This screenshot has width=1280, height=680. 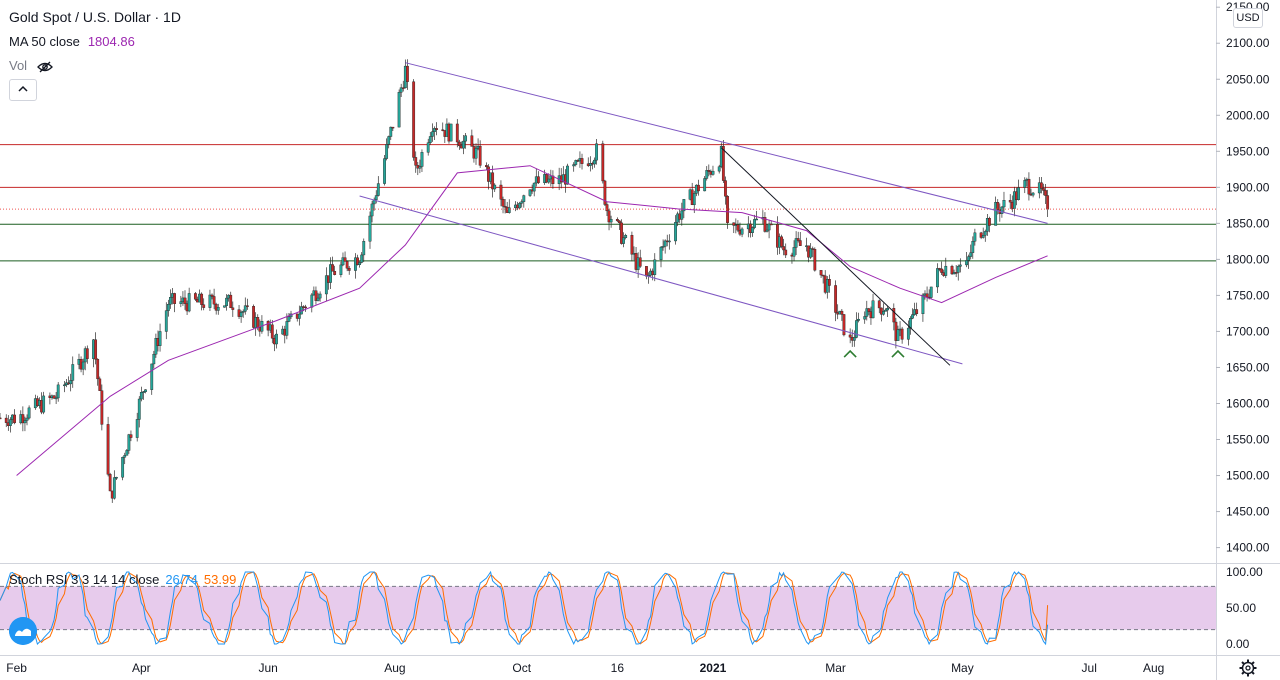 What do you see at coordinates (141, 668) in the screenshot?
I see `x-tick-label: Apr` at bounding box center [141, 668].